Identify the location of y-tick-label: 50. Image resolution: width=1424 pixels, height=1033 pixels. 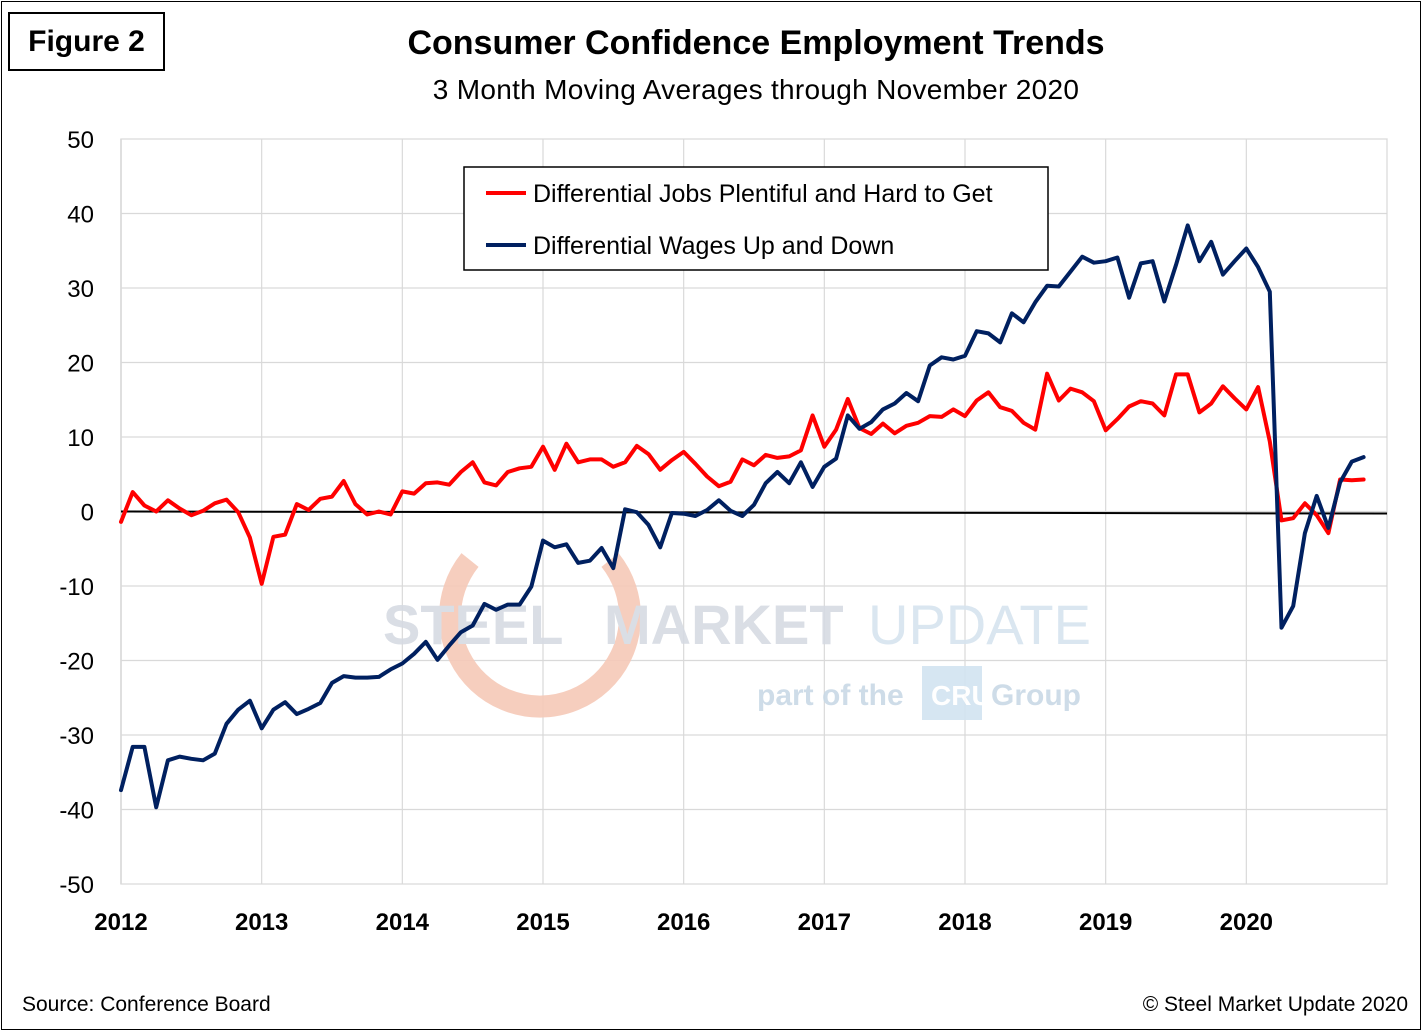
(80, 140).